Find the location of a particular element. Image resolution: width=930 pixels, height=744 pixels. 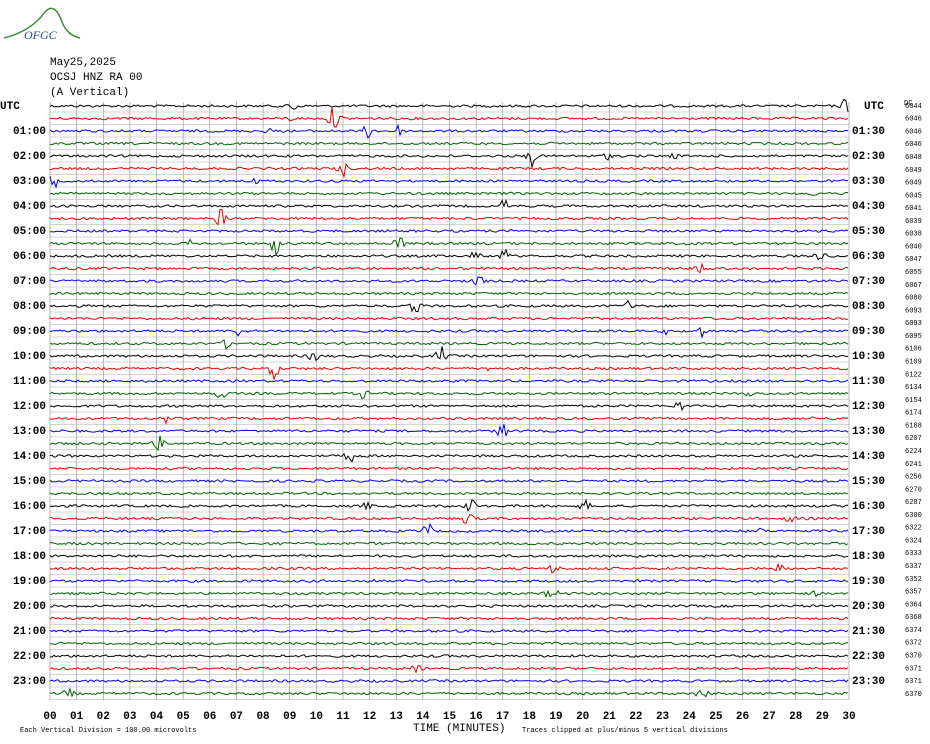

x-tick-label: 10 is located at coordinates (316, 717).